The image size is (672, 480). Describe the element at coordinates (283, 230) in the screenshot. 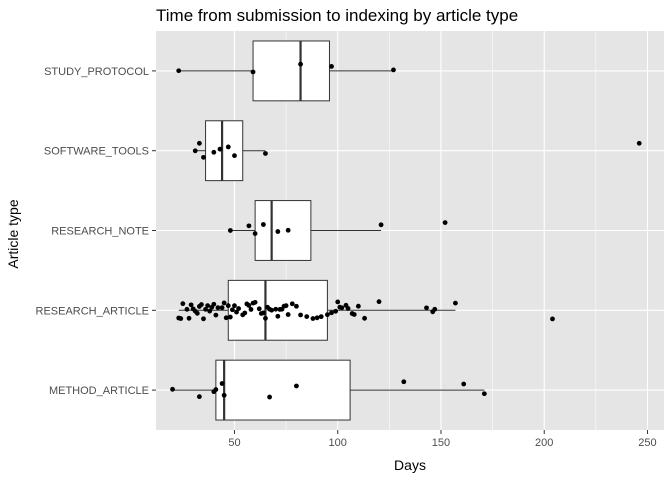

I see `box-research-note` at that location.